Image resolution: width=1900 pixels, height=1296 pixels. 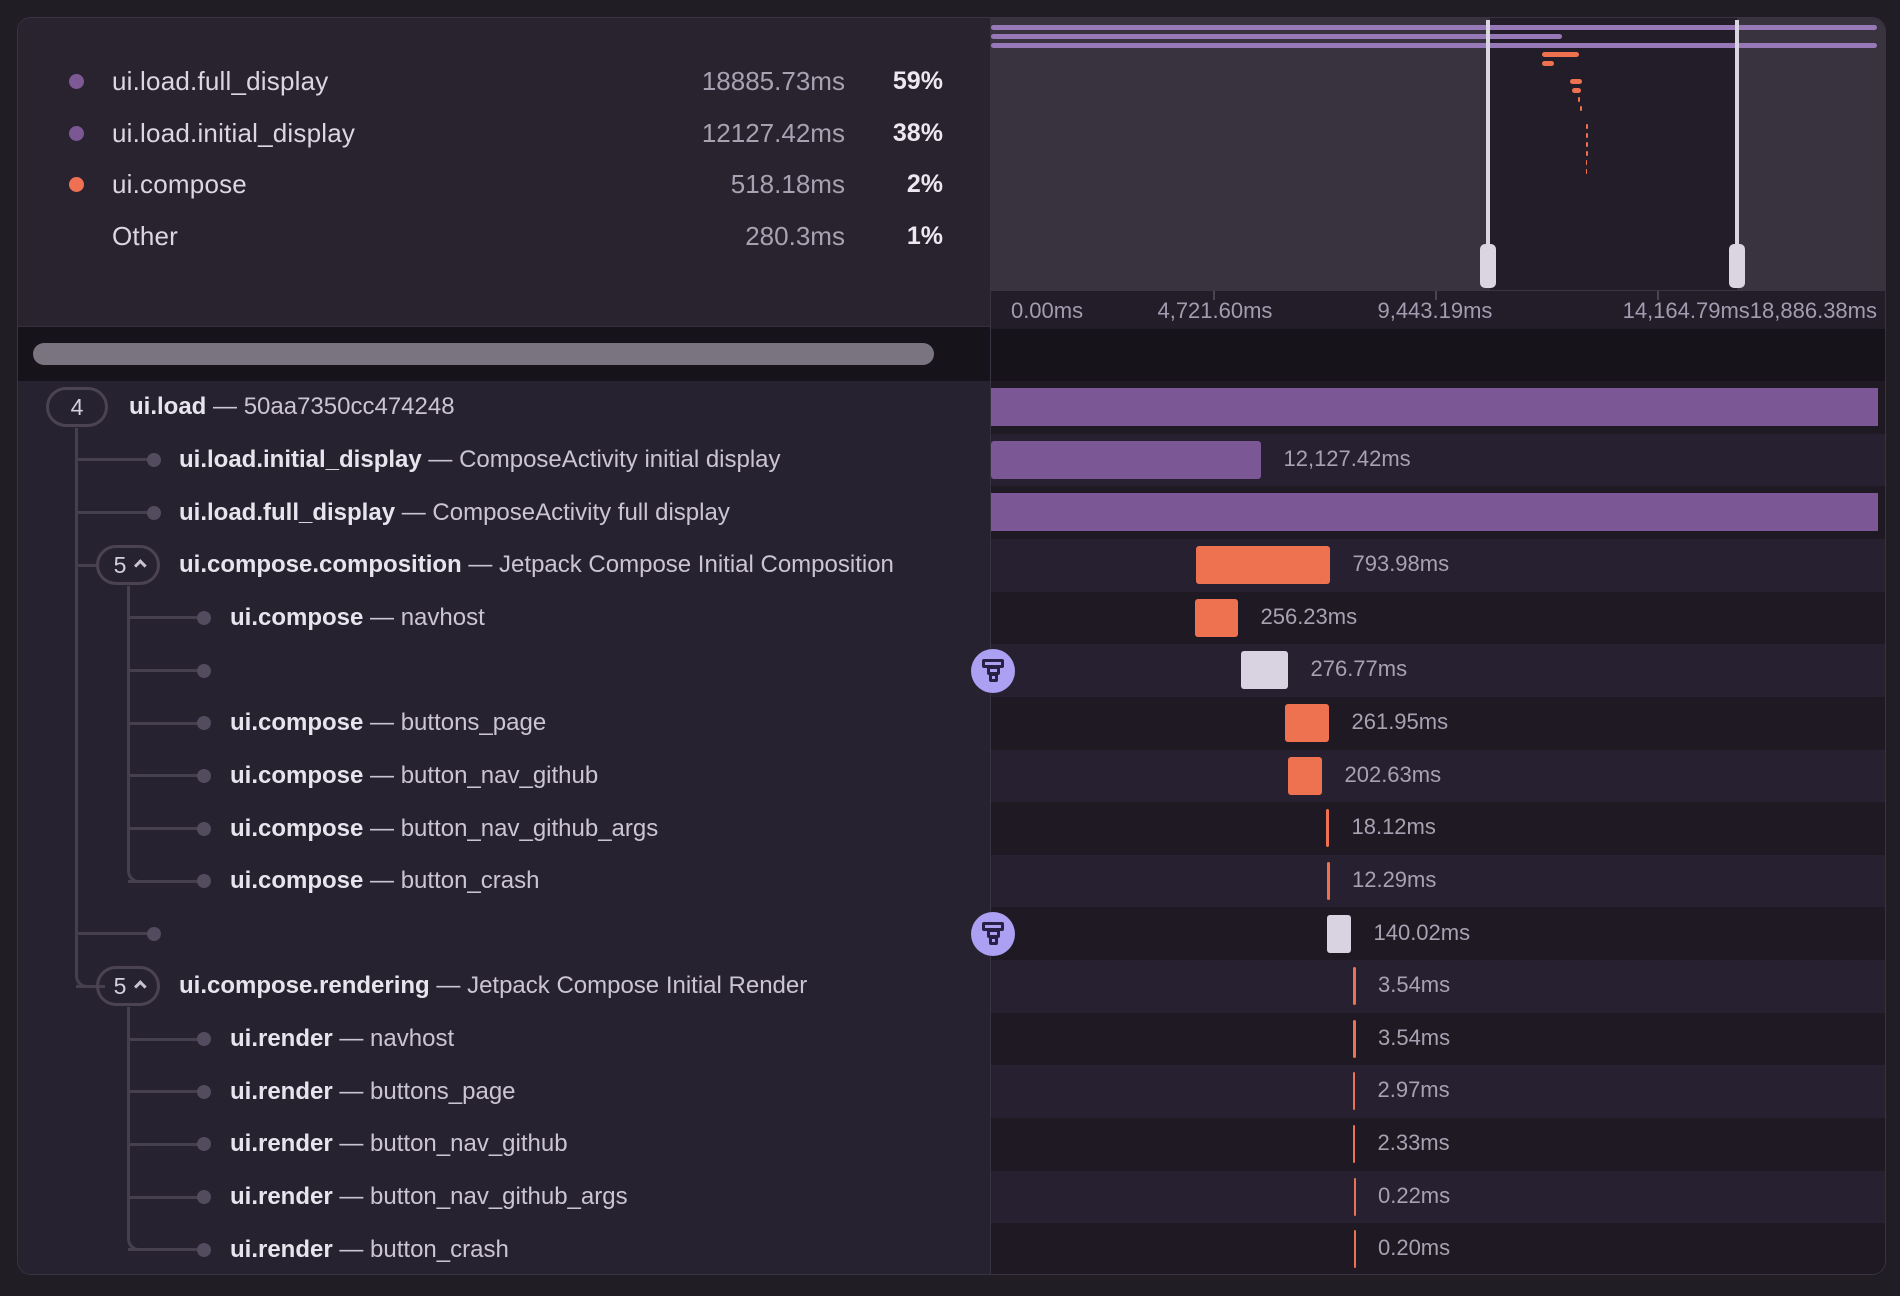 What do you see at coordinates (1438, 1144) in the screenshot?
I see `span-row: 2.33ms` at bounding box center [1438, 1144].